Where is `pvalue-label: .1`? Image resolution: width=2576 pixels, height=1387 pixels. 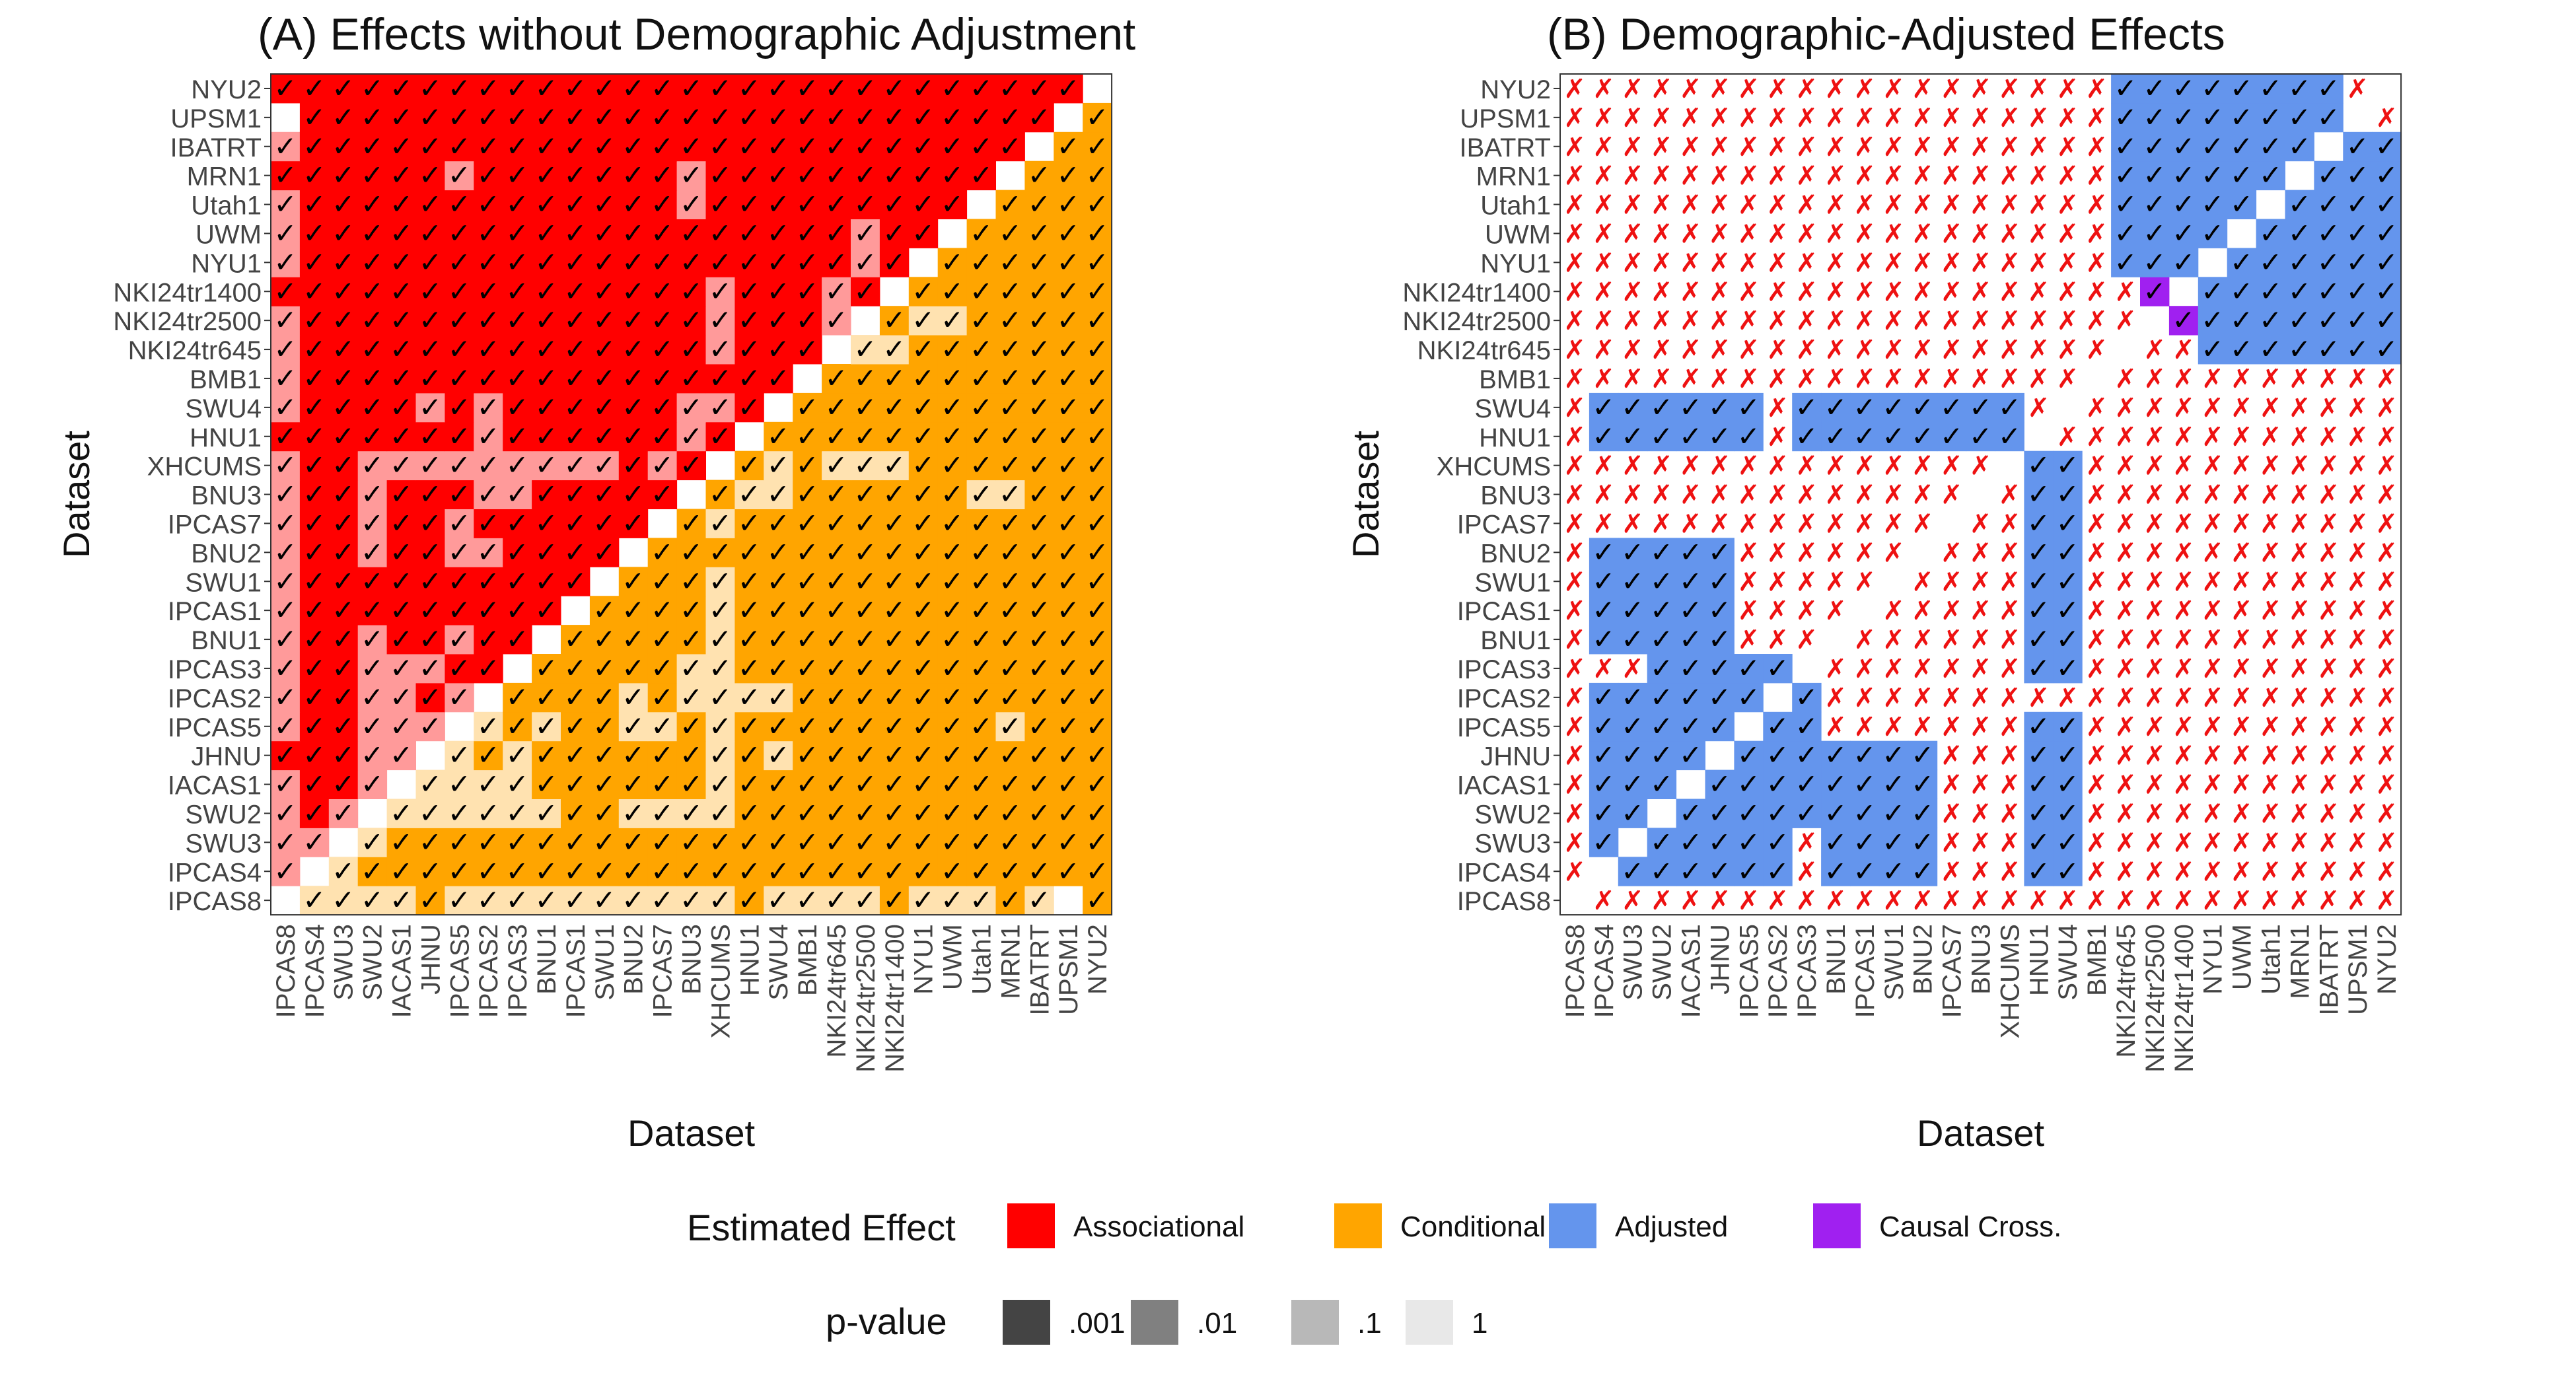 pvalue-label: .1 is located at coordinates (1370, 1323).